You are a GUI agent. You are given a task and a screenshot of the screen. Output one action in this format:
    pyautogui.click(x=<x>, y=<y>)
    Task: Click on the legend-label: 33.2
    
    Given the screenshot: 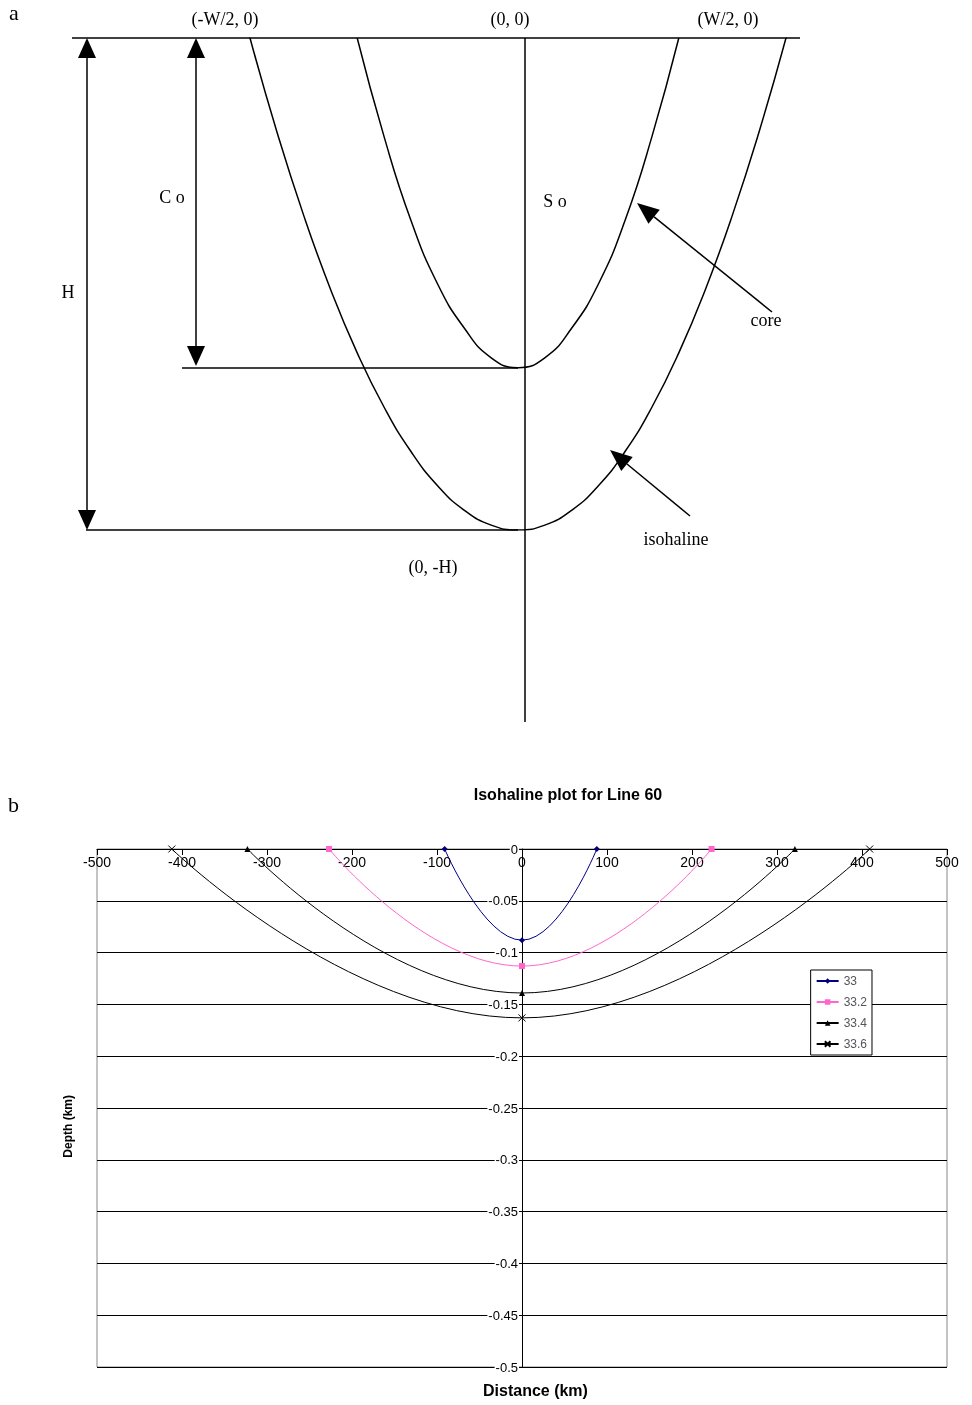 What is the action you would take?
    pyautogui.click(x=855, y=1002)
    